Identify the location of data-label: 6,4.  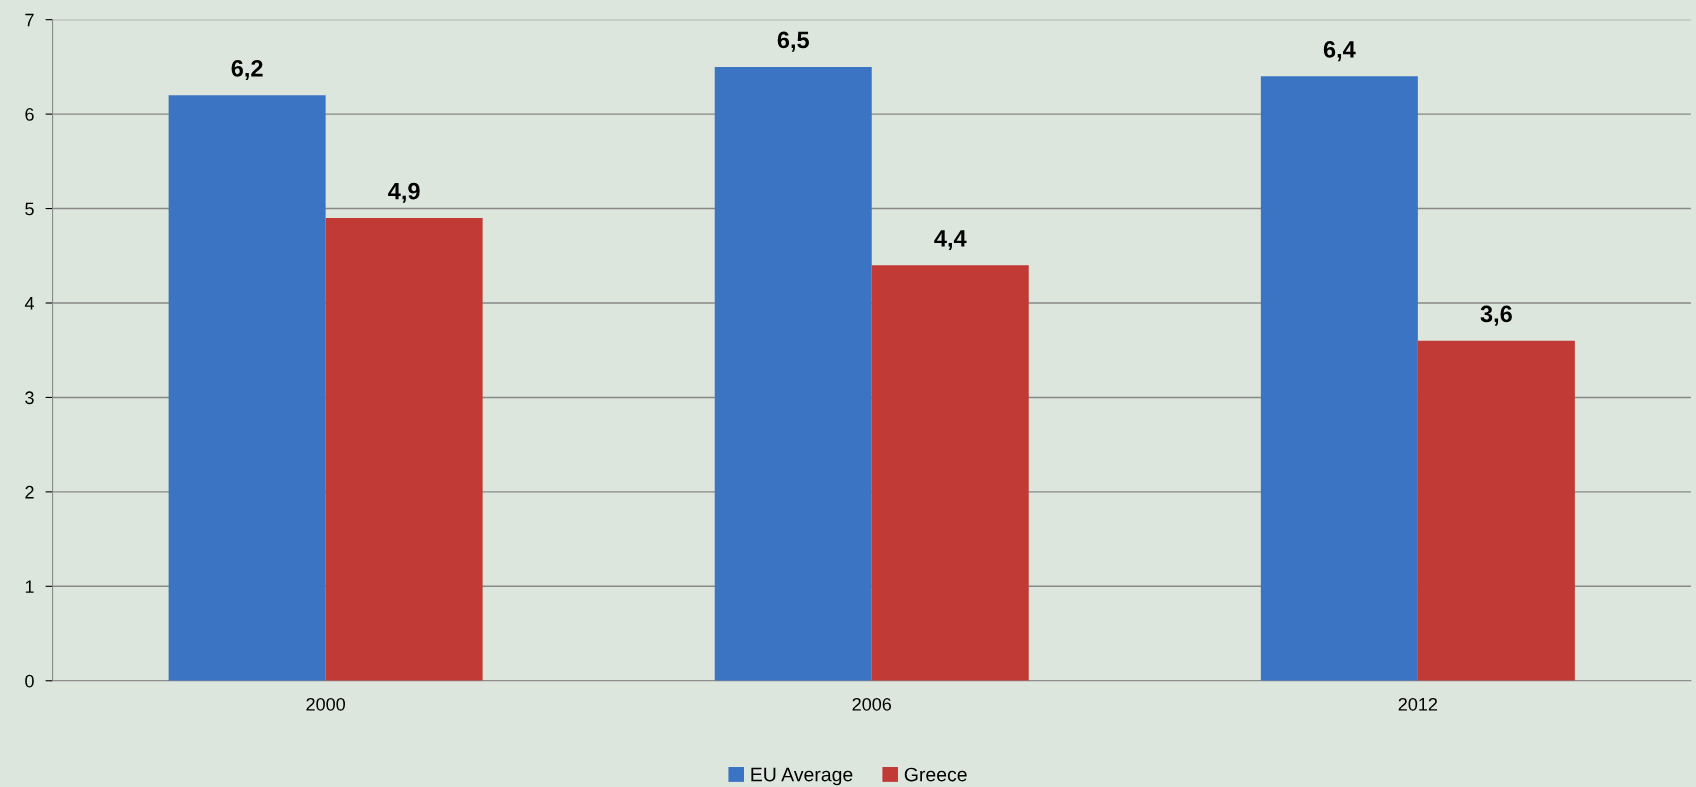
(1339, 51).